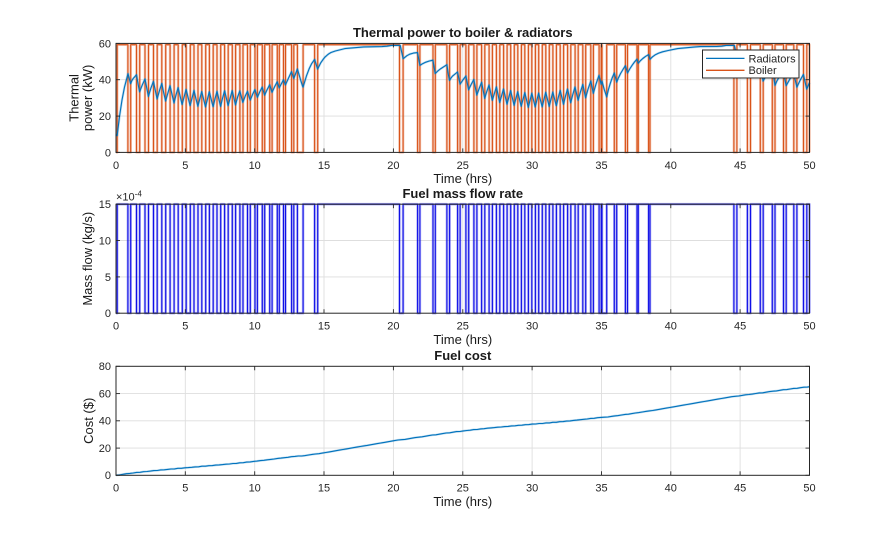  What do you see at coordinates (74, 98) in the screenshot?
I see `svg-text: Thermal` at bounding box center [74, 98].